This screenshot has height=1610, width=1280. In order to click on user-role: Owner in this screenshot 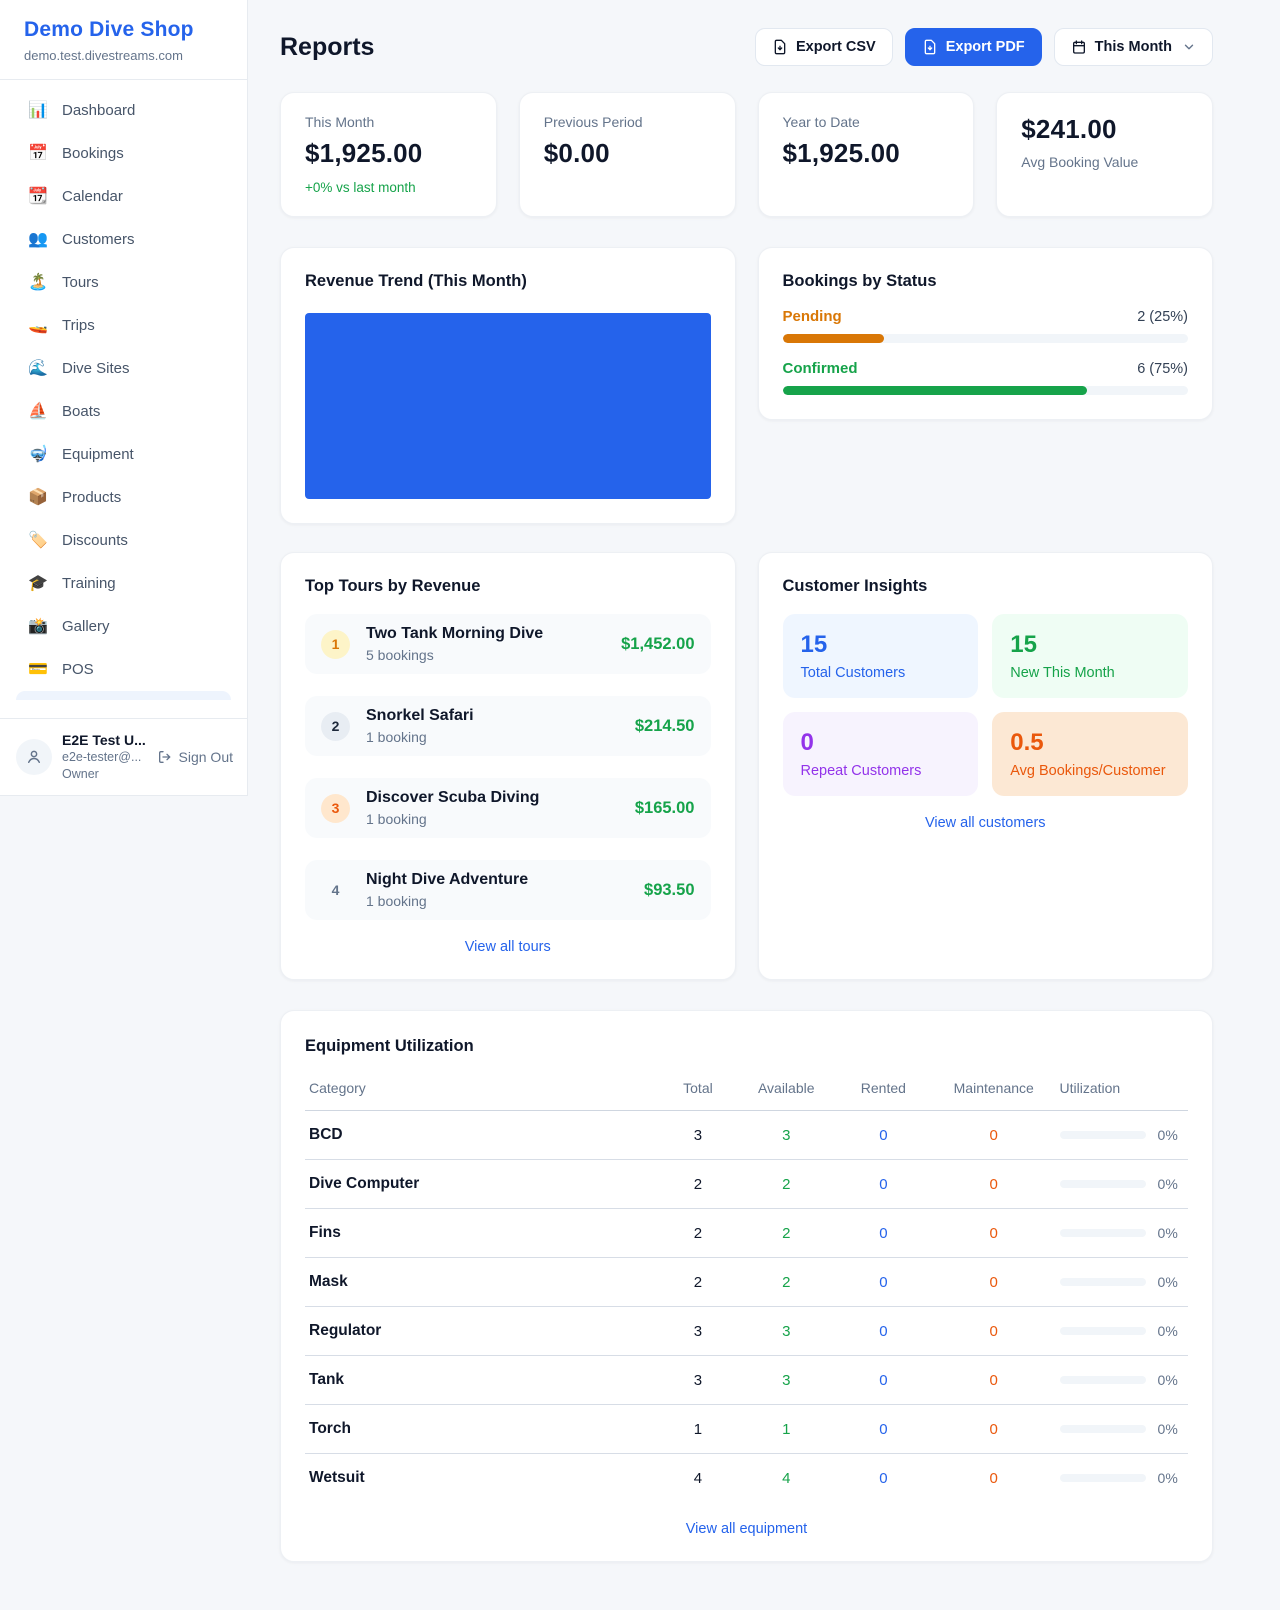, I will do `click(80, 774)`.